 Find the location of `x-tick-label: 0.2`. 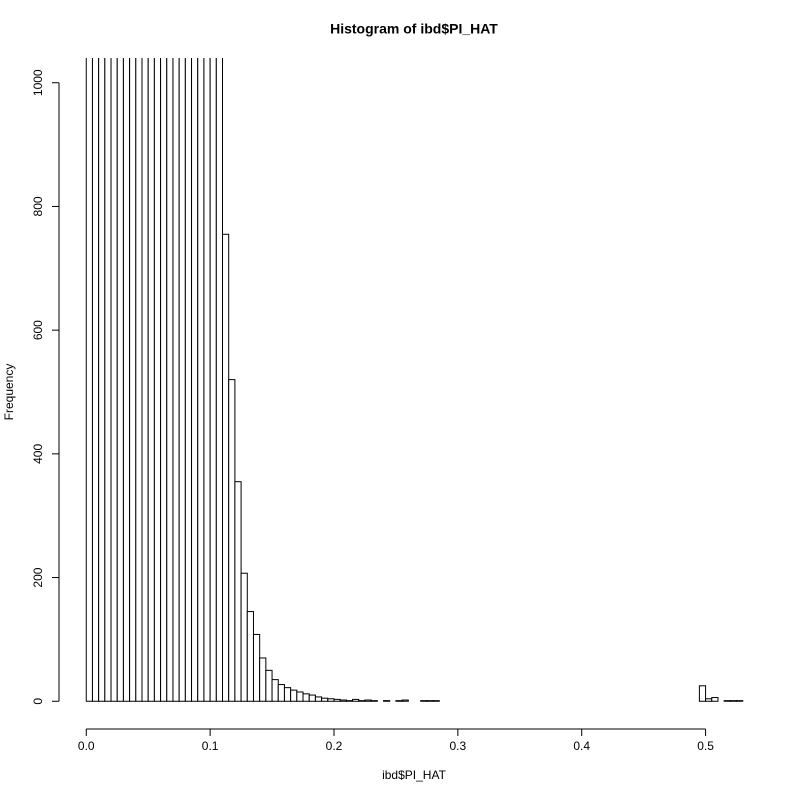

x-tick-label: 0.2 is located at coordinates (334, 746).